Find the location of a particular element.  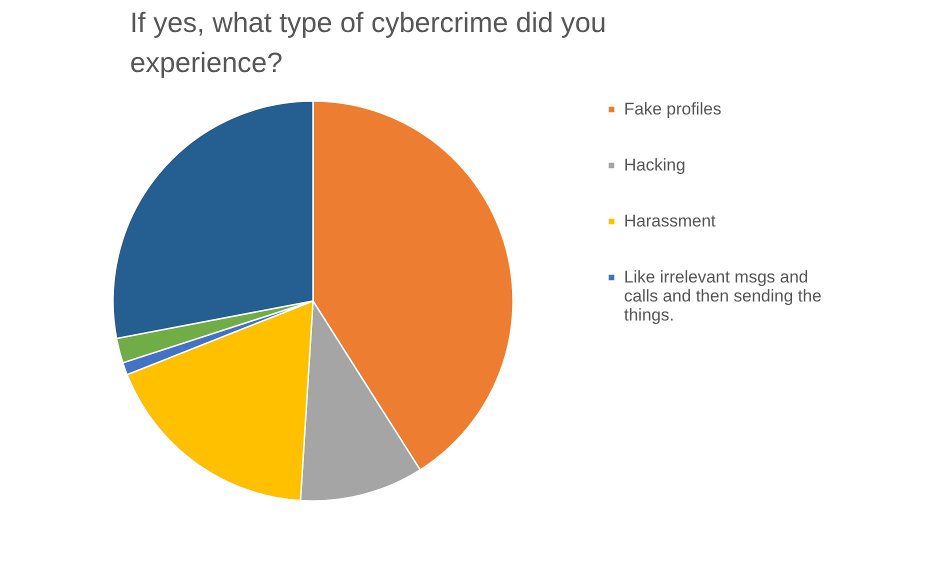

legend-label: Fake profiles is located at coordinates (673, 109).